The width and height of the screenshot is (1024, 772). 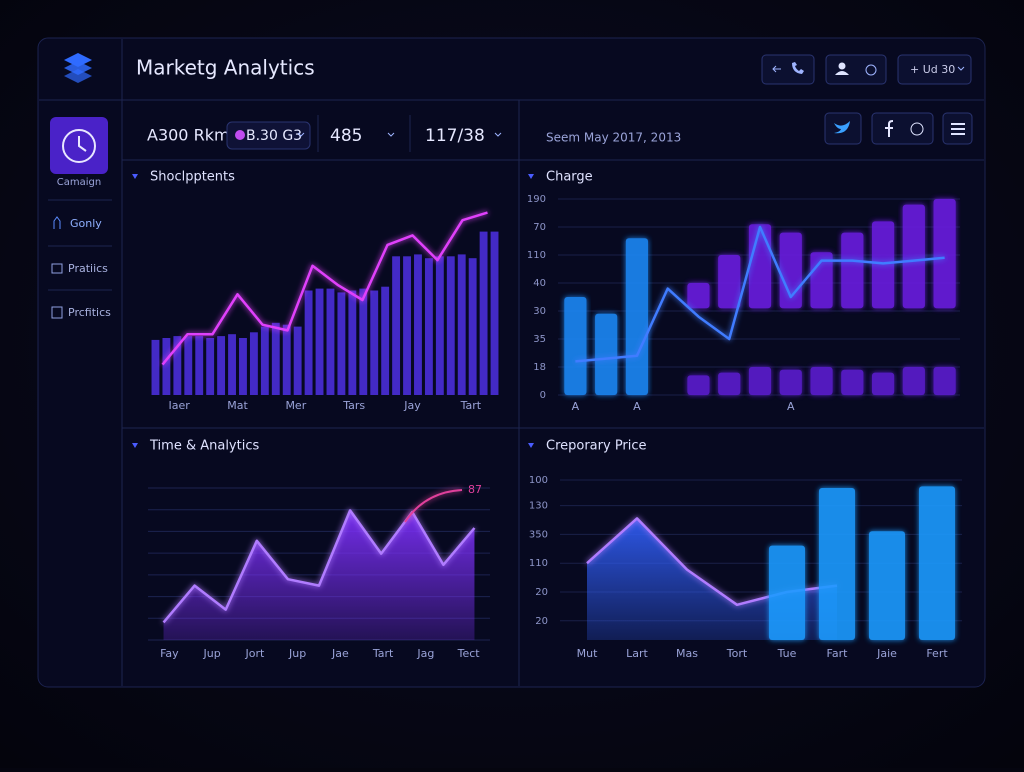 What do you see at coordinates (842, 127) in the screenshot?
I see `twitter-icon` at bounding box center [842, 127].